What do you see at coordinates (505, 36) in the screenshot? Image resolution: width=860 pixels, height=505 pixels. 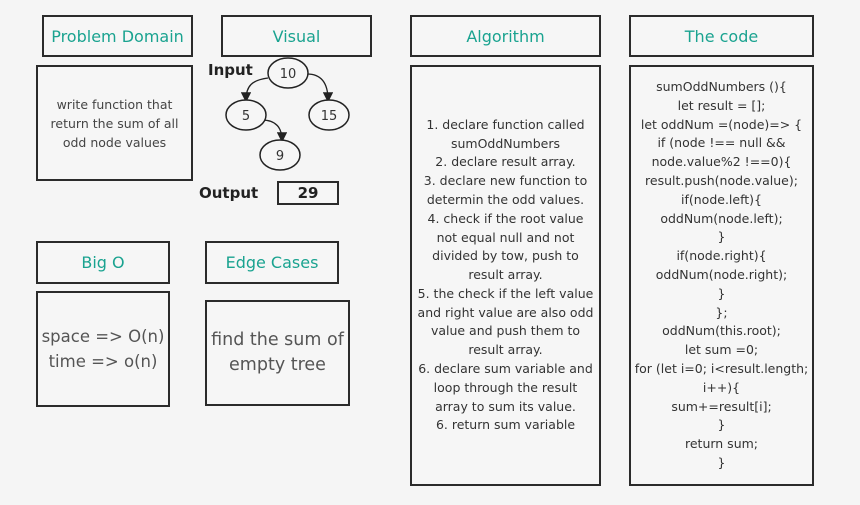 I see `algorithm-header: Algorithm` at bounding box center [505, 36].